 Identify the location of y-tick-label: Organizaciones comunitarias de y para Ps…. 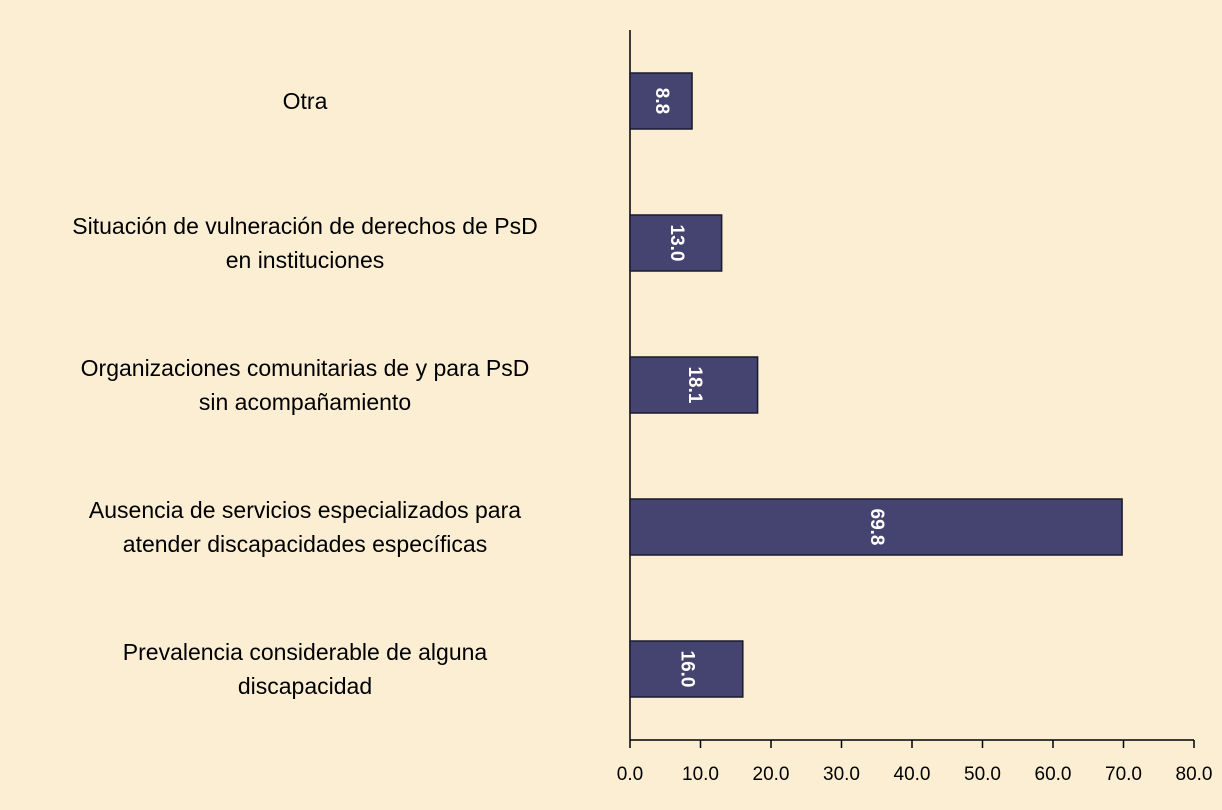
(305, 385).